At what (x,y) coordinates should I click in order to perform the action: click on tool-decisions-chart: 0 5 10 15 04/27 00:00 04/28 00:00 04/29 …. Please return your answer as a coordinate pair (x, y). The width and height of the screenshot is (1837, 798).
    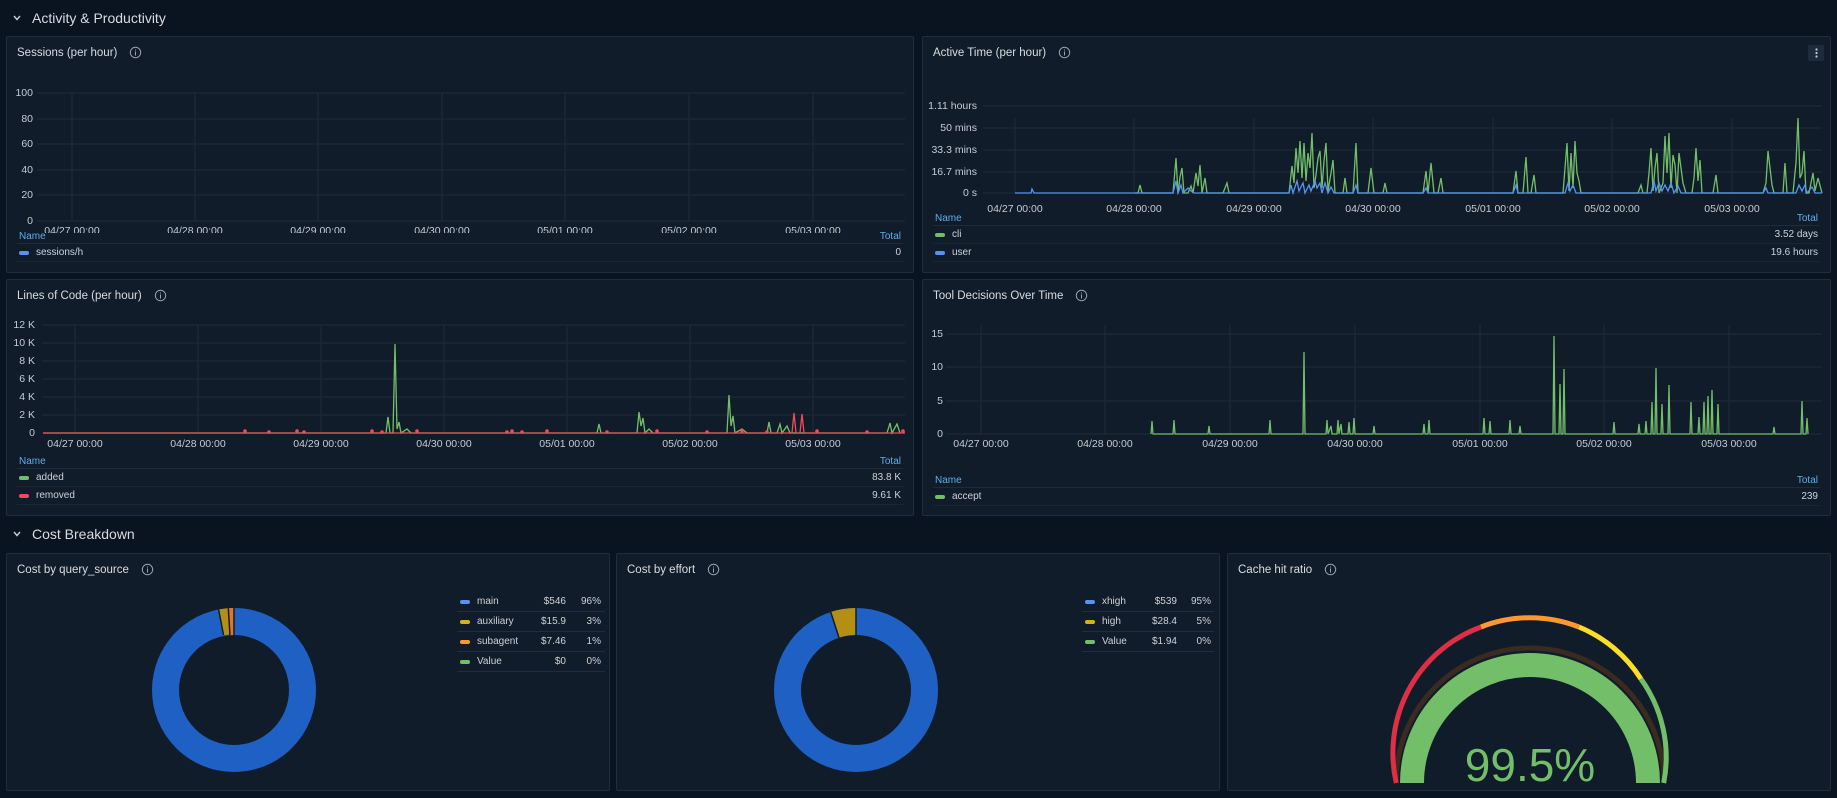
    Looking at the image, I should click on (1376, 387).